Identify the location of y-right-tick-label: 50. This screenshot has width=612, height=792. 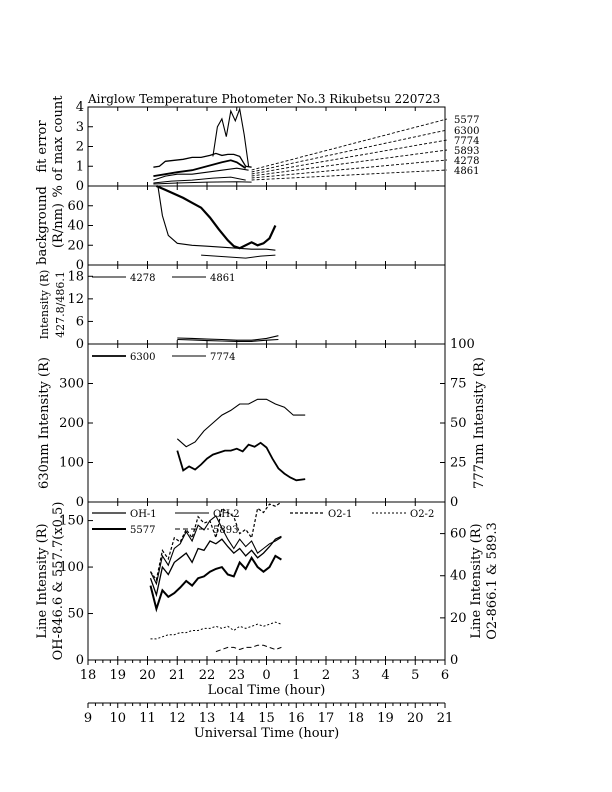
(458, 423).